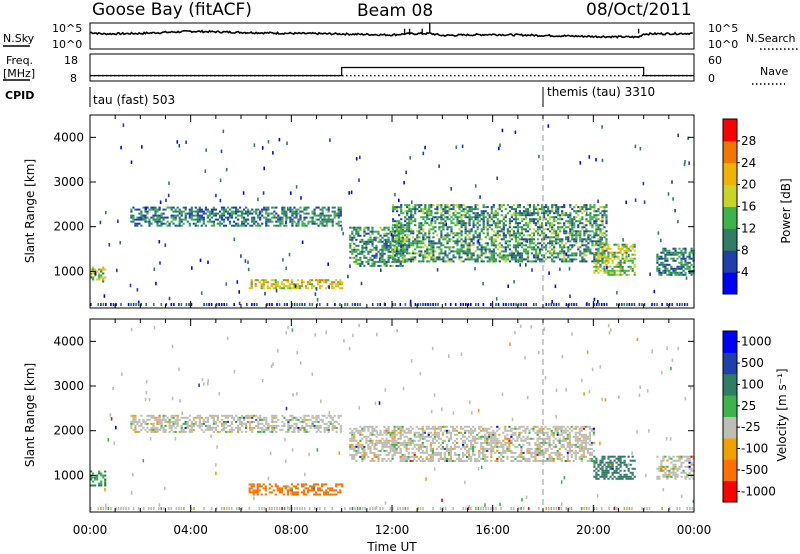 The height and width of the screenshot is (554, 800). Describe the element at coordinates (730, 152) in the screenshot. I see `colorbar-swatch` at that location.